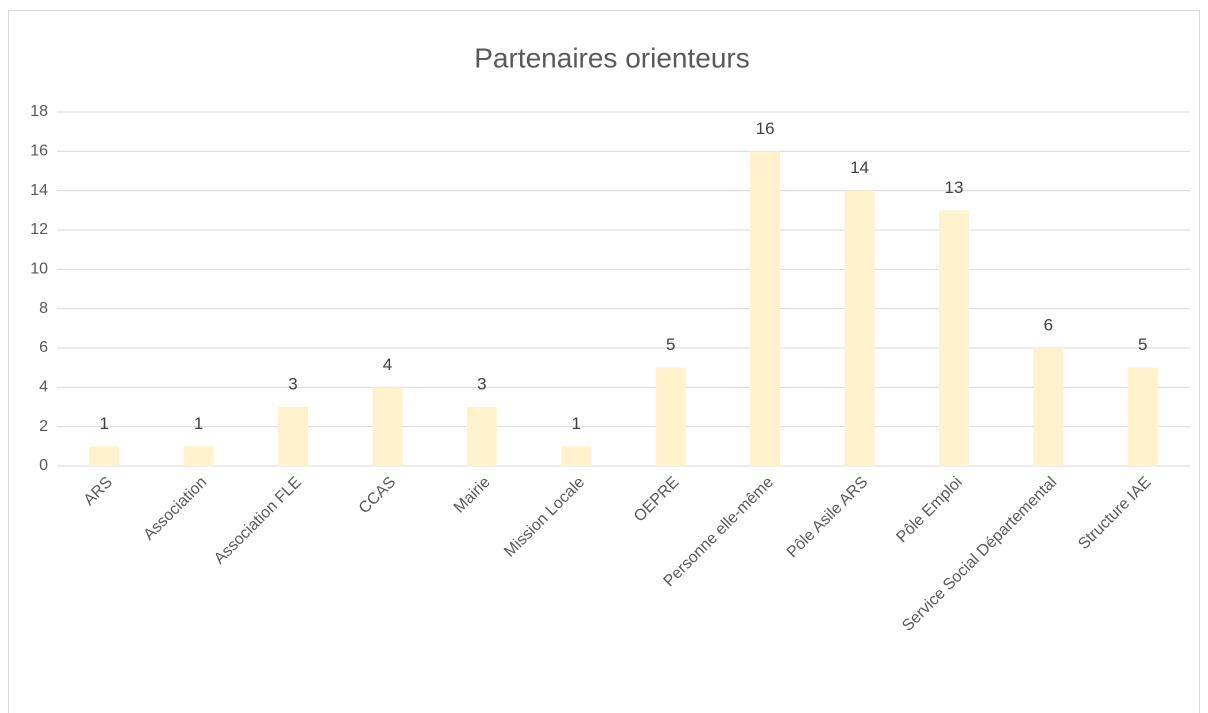 Image resolution: width=1208 pixels, height=713 pixels. I want to click on y-tick-label: 12, so click(39, 229).